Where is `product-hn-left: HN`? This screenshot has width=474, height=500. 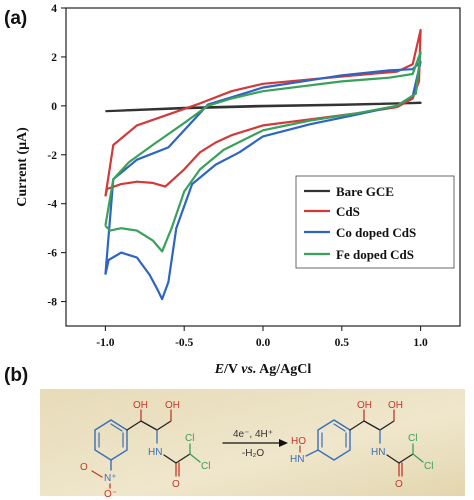 product-hn-left: HN is located at coordinates (297, 459).